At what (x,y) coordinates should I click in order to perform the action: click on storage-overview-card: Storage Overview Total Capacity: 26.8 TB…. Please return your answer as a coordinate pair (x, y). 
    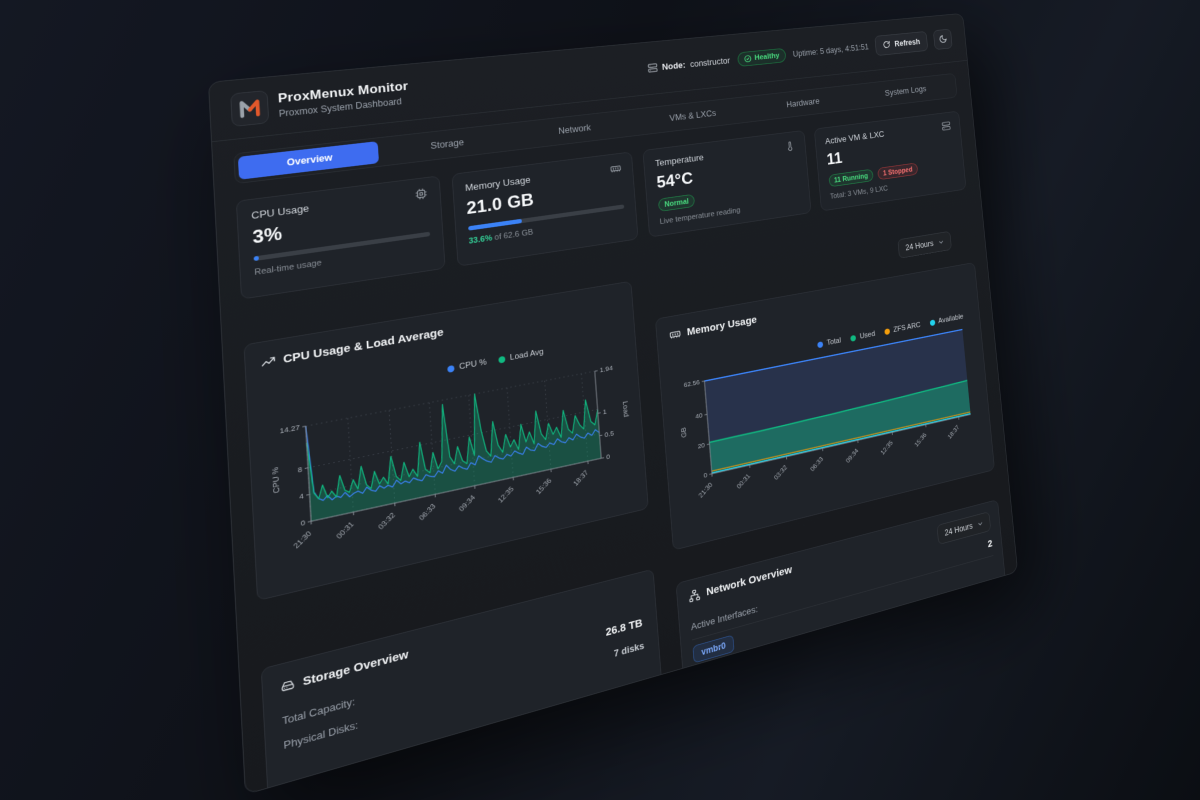
    Looking at the image, I should click on (462, 681).